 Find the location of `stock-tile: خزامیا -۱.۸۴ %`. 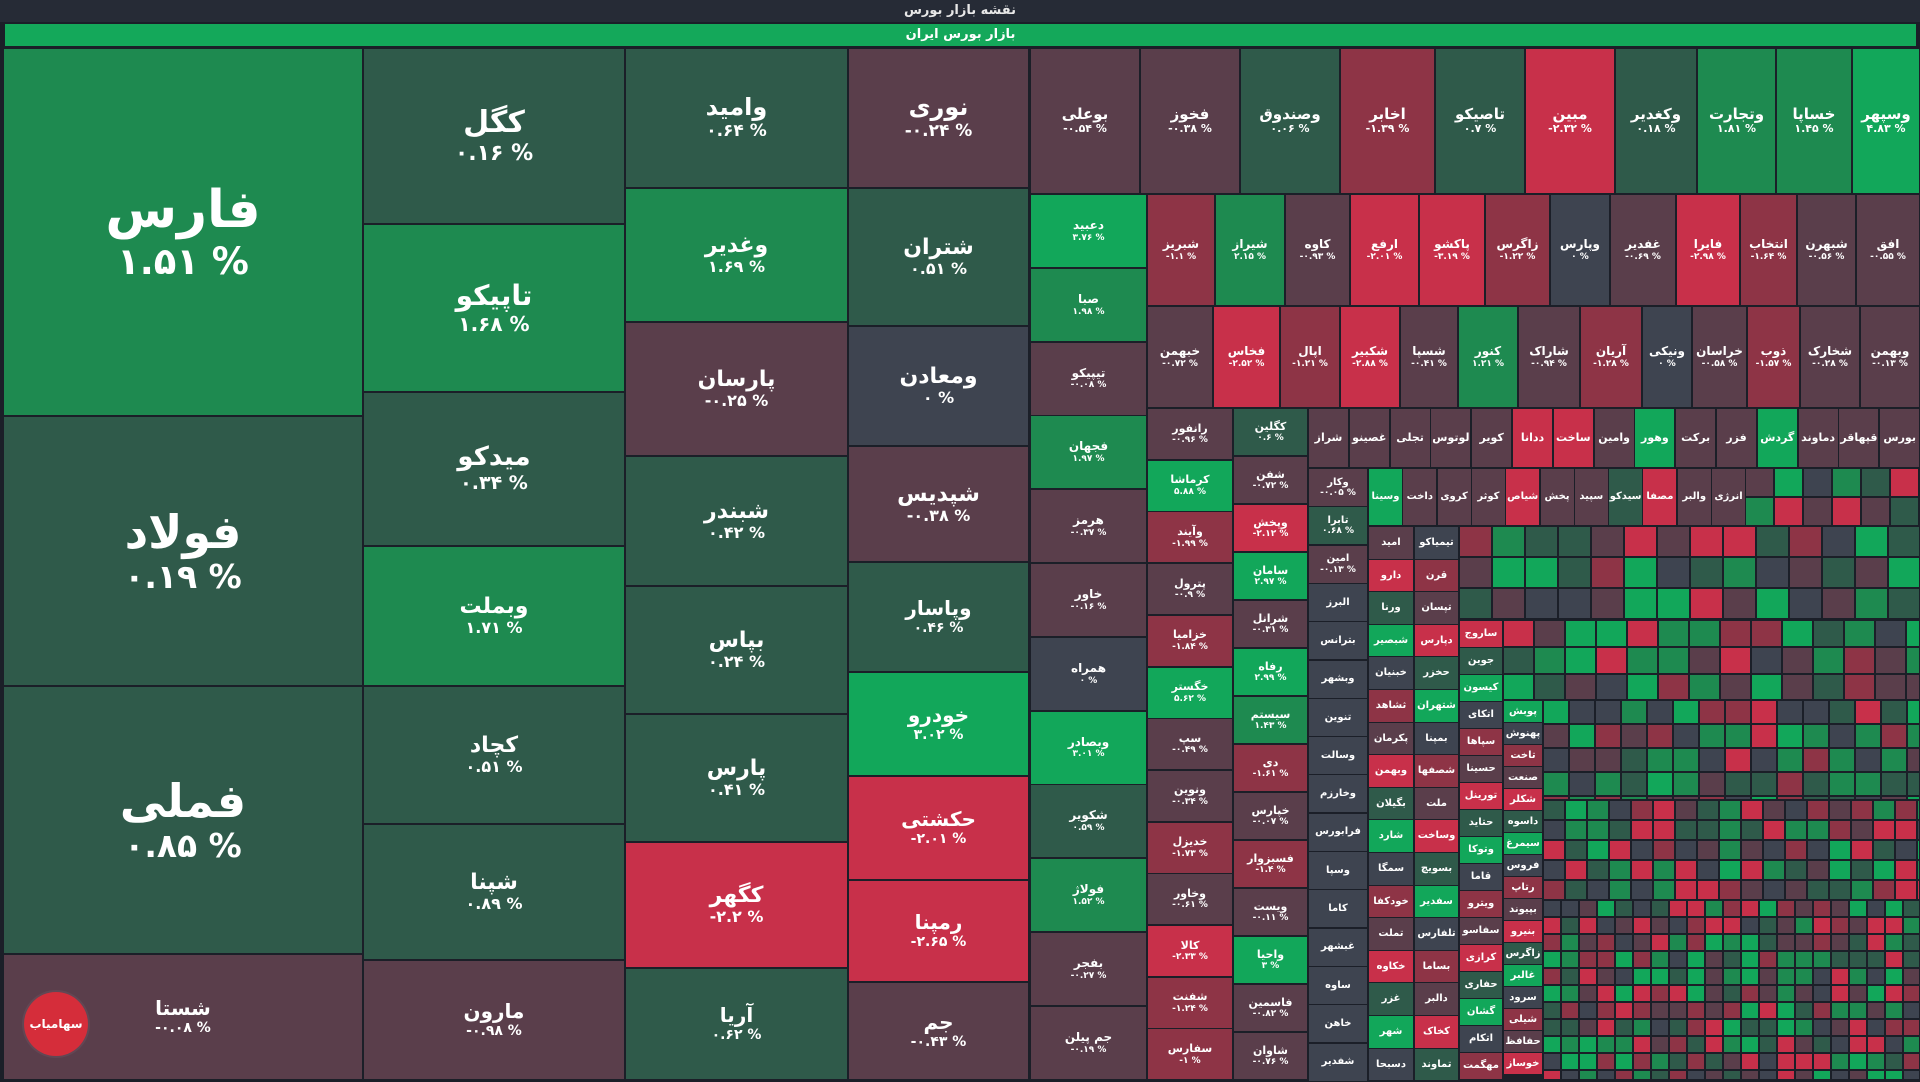

stock-tile: خزامیا -۱.۸۴ % is located at coordinates (1190, 640).